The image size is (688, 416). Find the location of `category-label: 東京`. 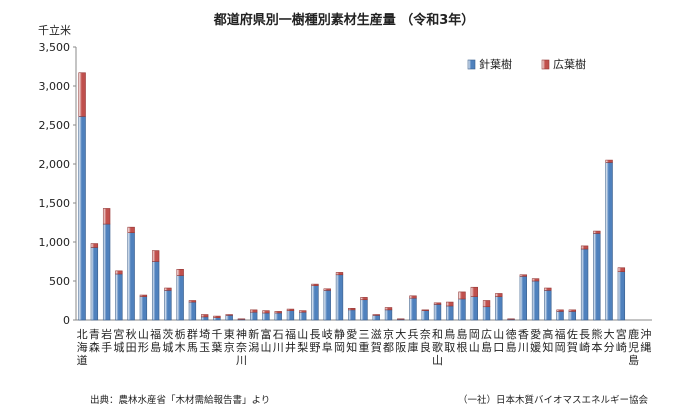

category-label: 東京 is located at coordinates (229, 341).